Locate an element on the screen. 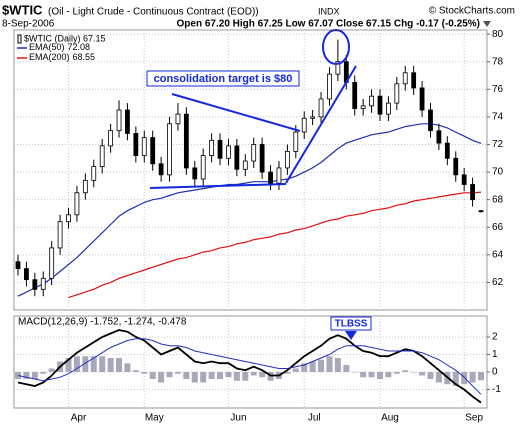 This screenshot has height=429, width=520. y-tick-label: 66 is located at coordinates (498, 227).